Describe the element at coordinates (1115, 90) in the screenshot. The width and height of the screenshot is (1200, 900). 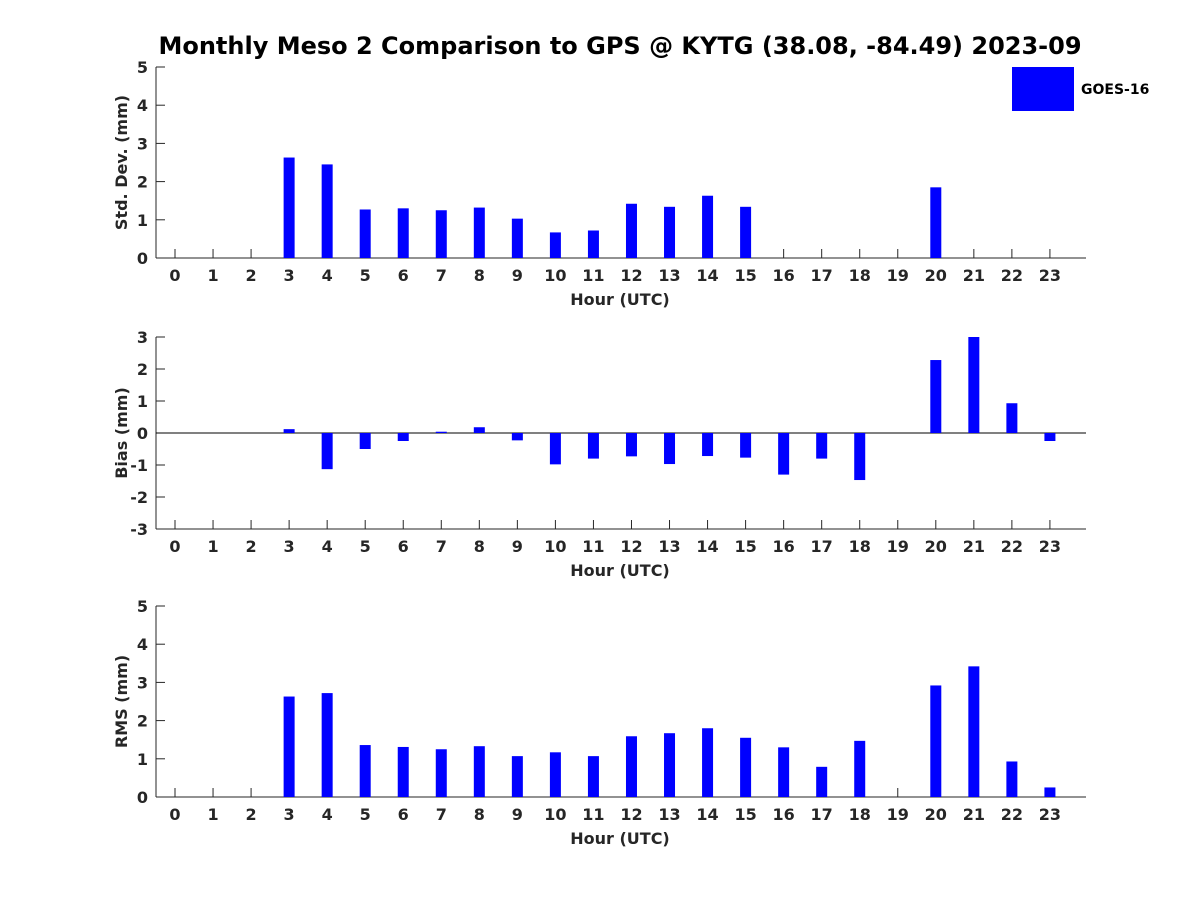
I see `legend-label: GOES-16` at that location.